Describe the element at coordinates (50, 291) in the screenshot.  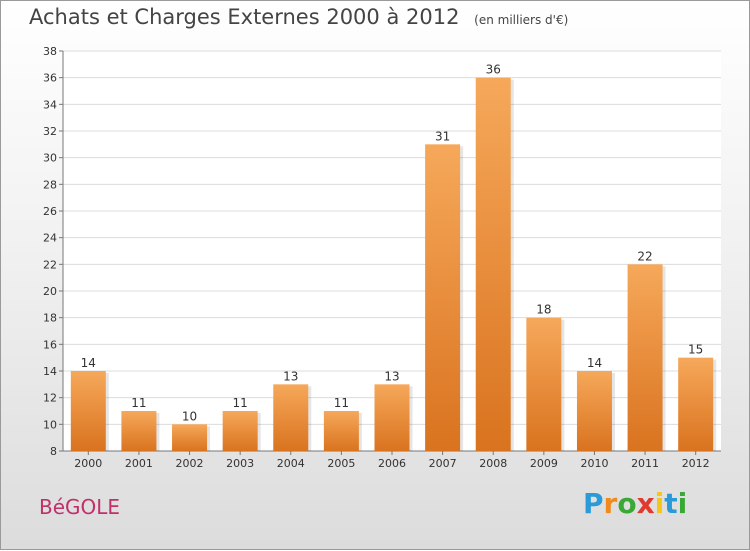
I see `y-tick-label: 20` at that location.